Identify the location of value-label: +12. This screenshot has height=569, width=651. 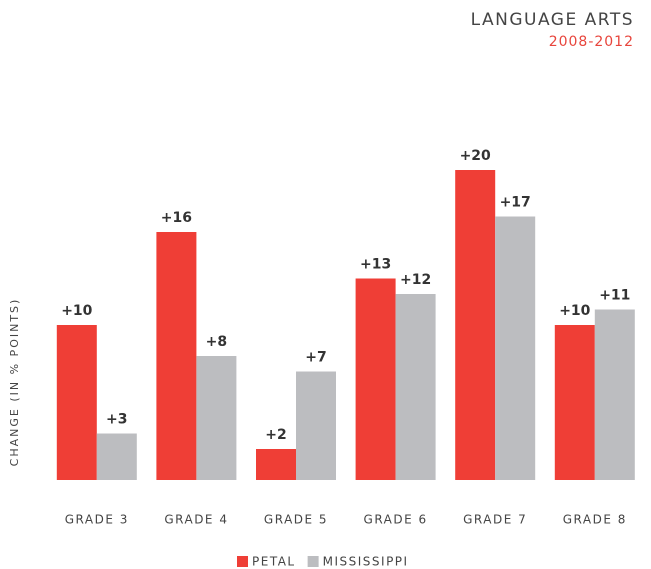
(415, 280).